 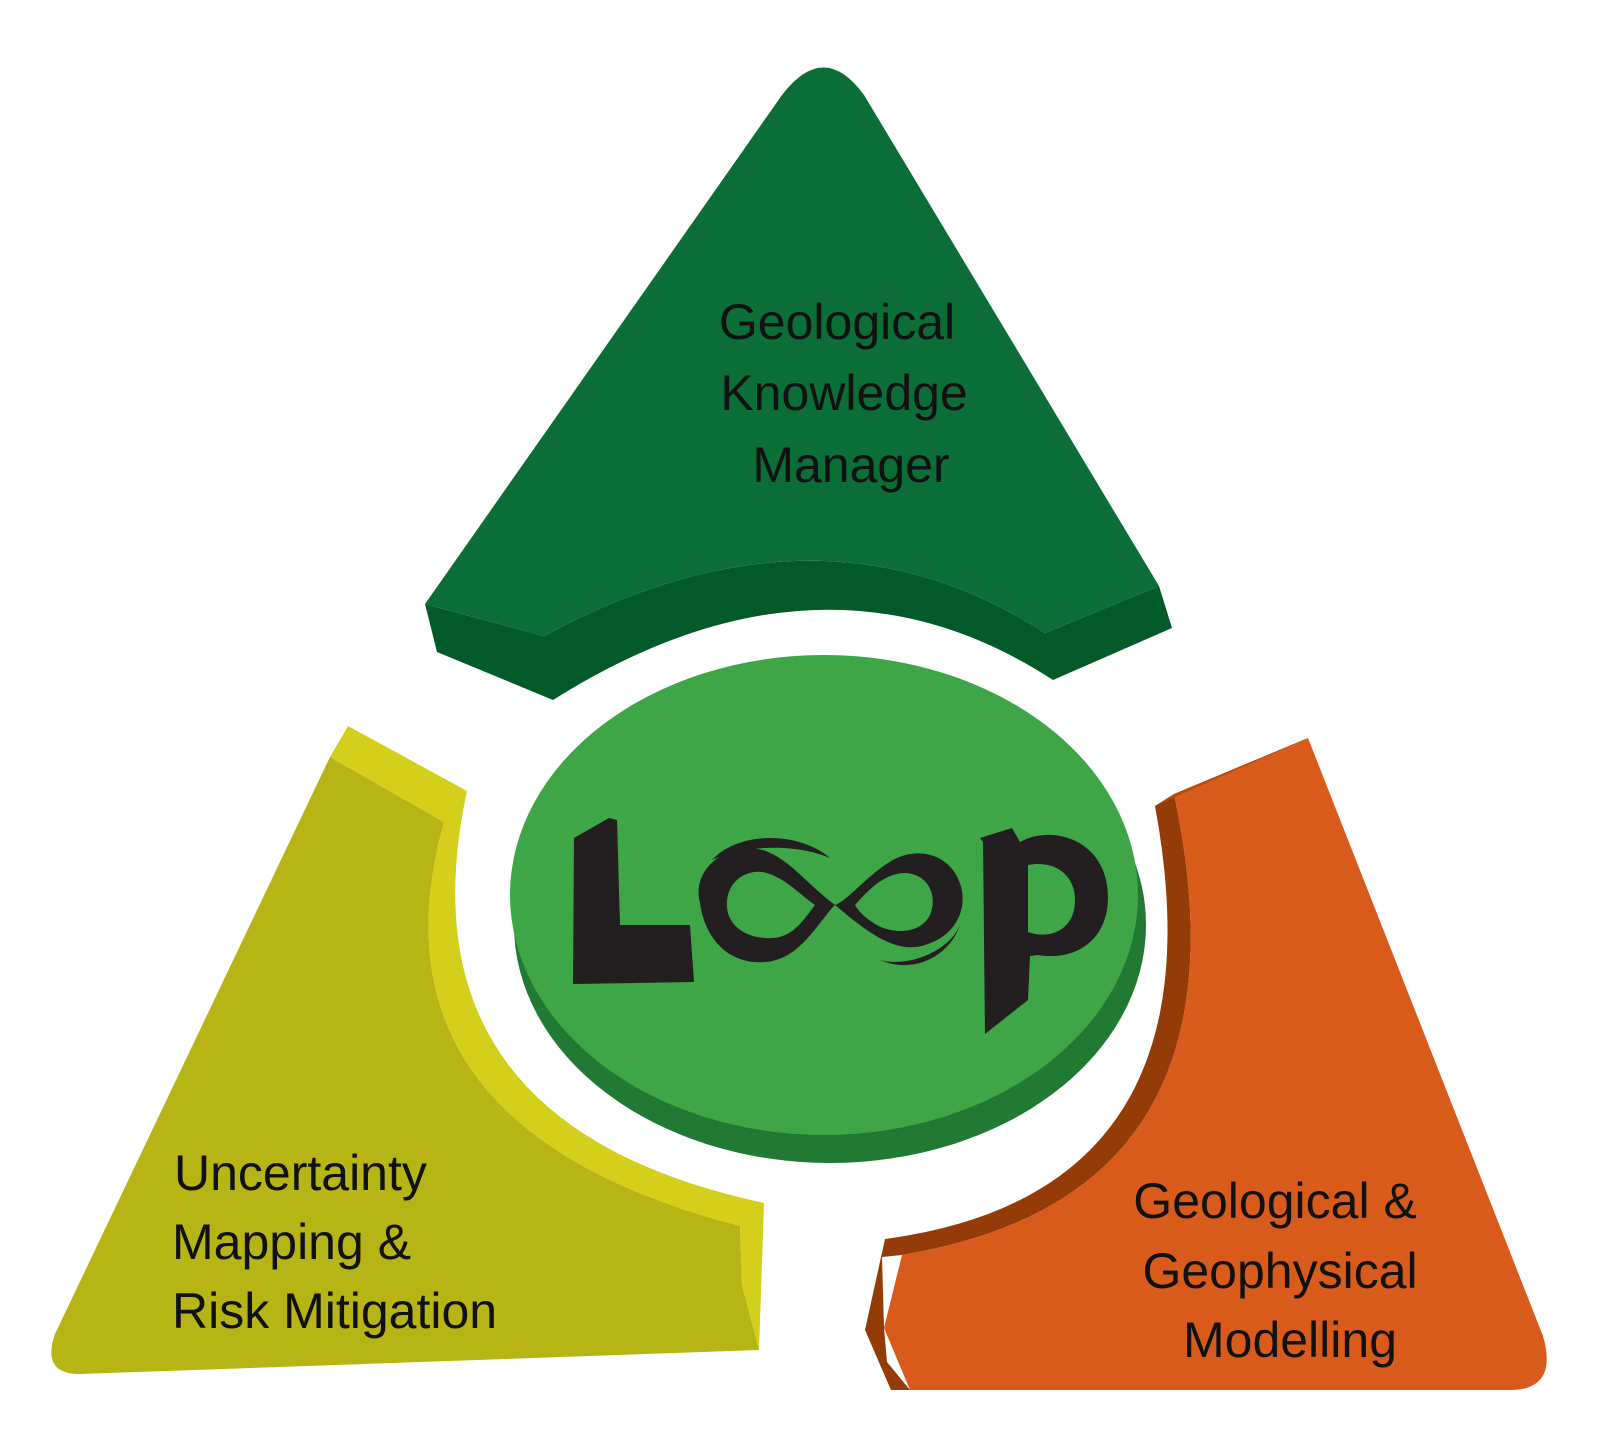 I want to click on svg-text:Geological Knowledge: Geological Knowledge Manager, so click(x=850, y=393).